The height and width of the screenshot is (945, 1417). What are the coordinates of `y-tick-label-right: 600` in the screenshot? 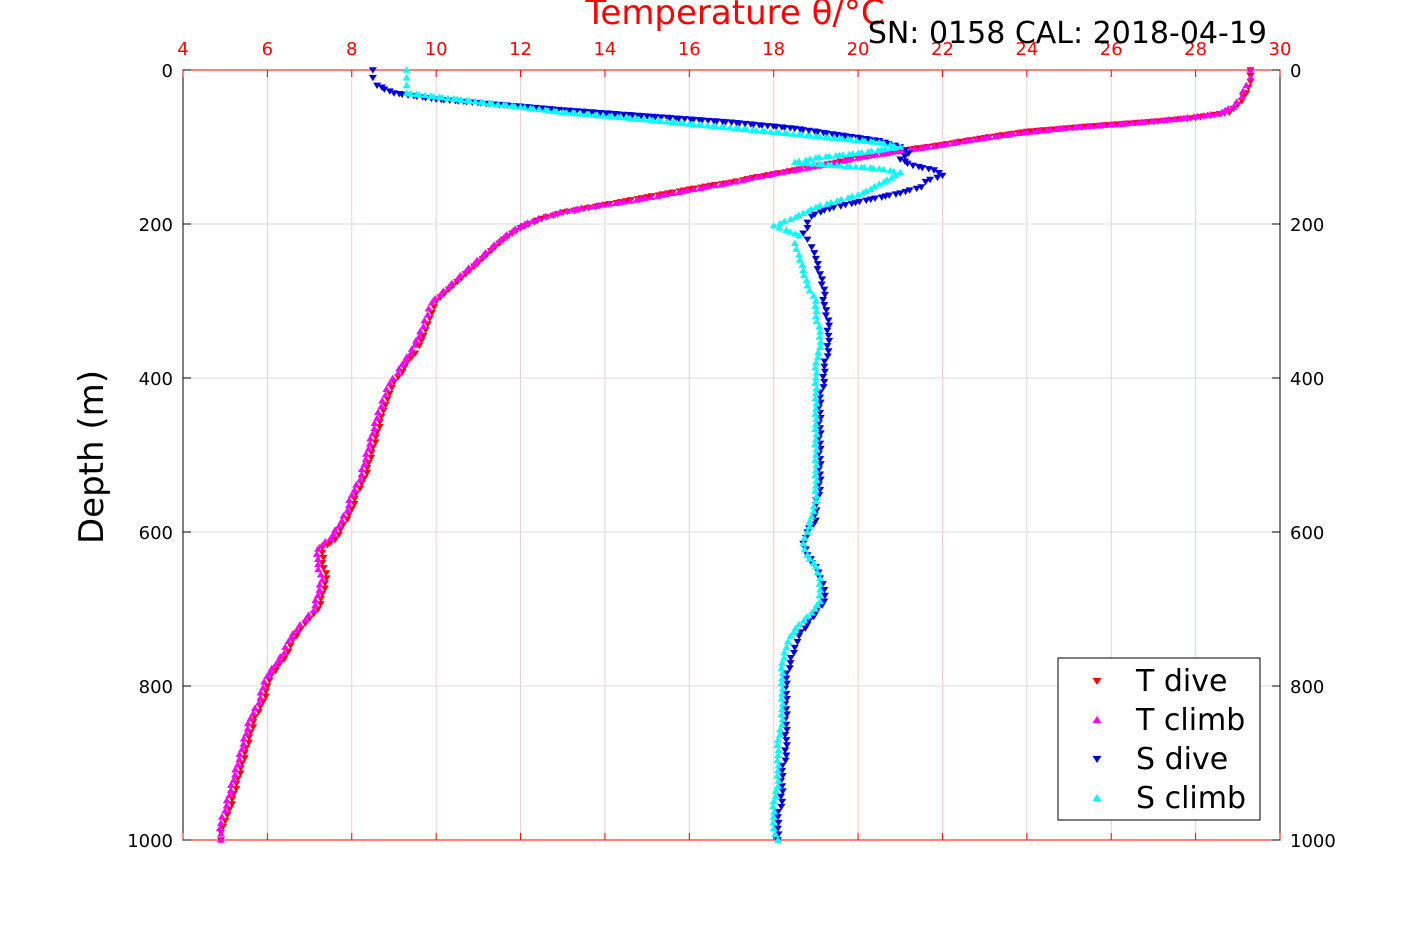 It's located at (1307, 533).